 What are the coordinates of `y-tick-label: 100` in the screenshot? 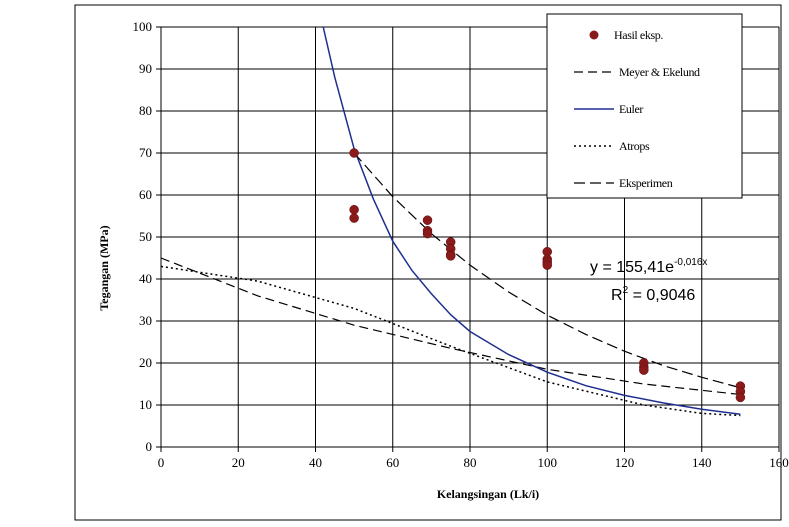 It's located at (143, 26).